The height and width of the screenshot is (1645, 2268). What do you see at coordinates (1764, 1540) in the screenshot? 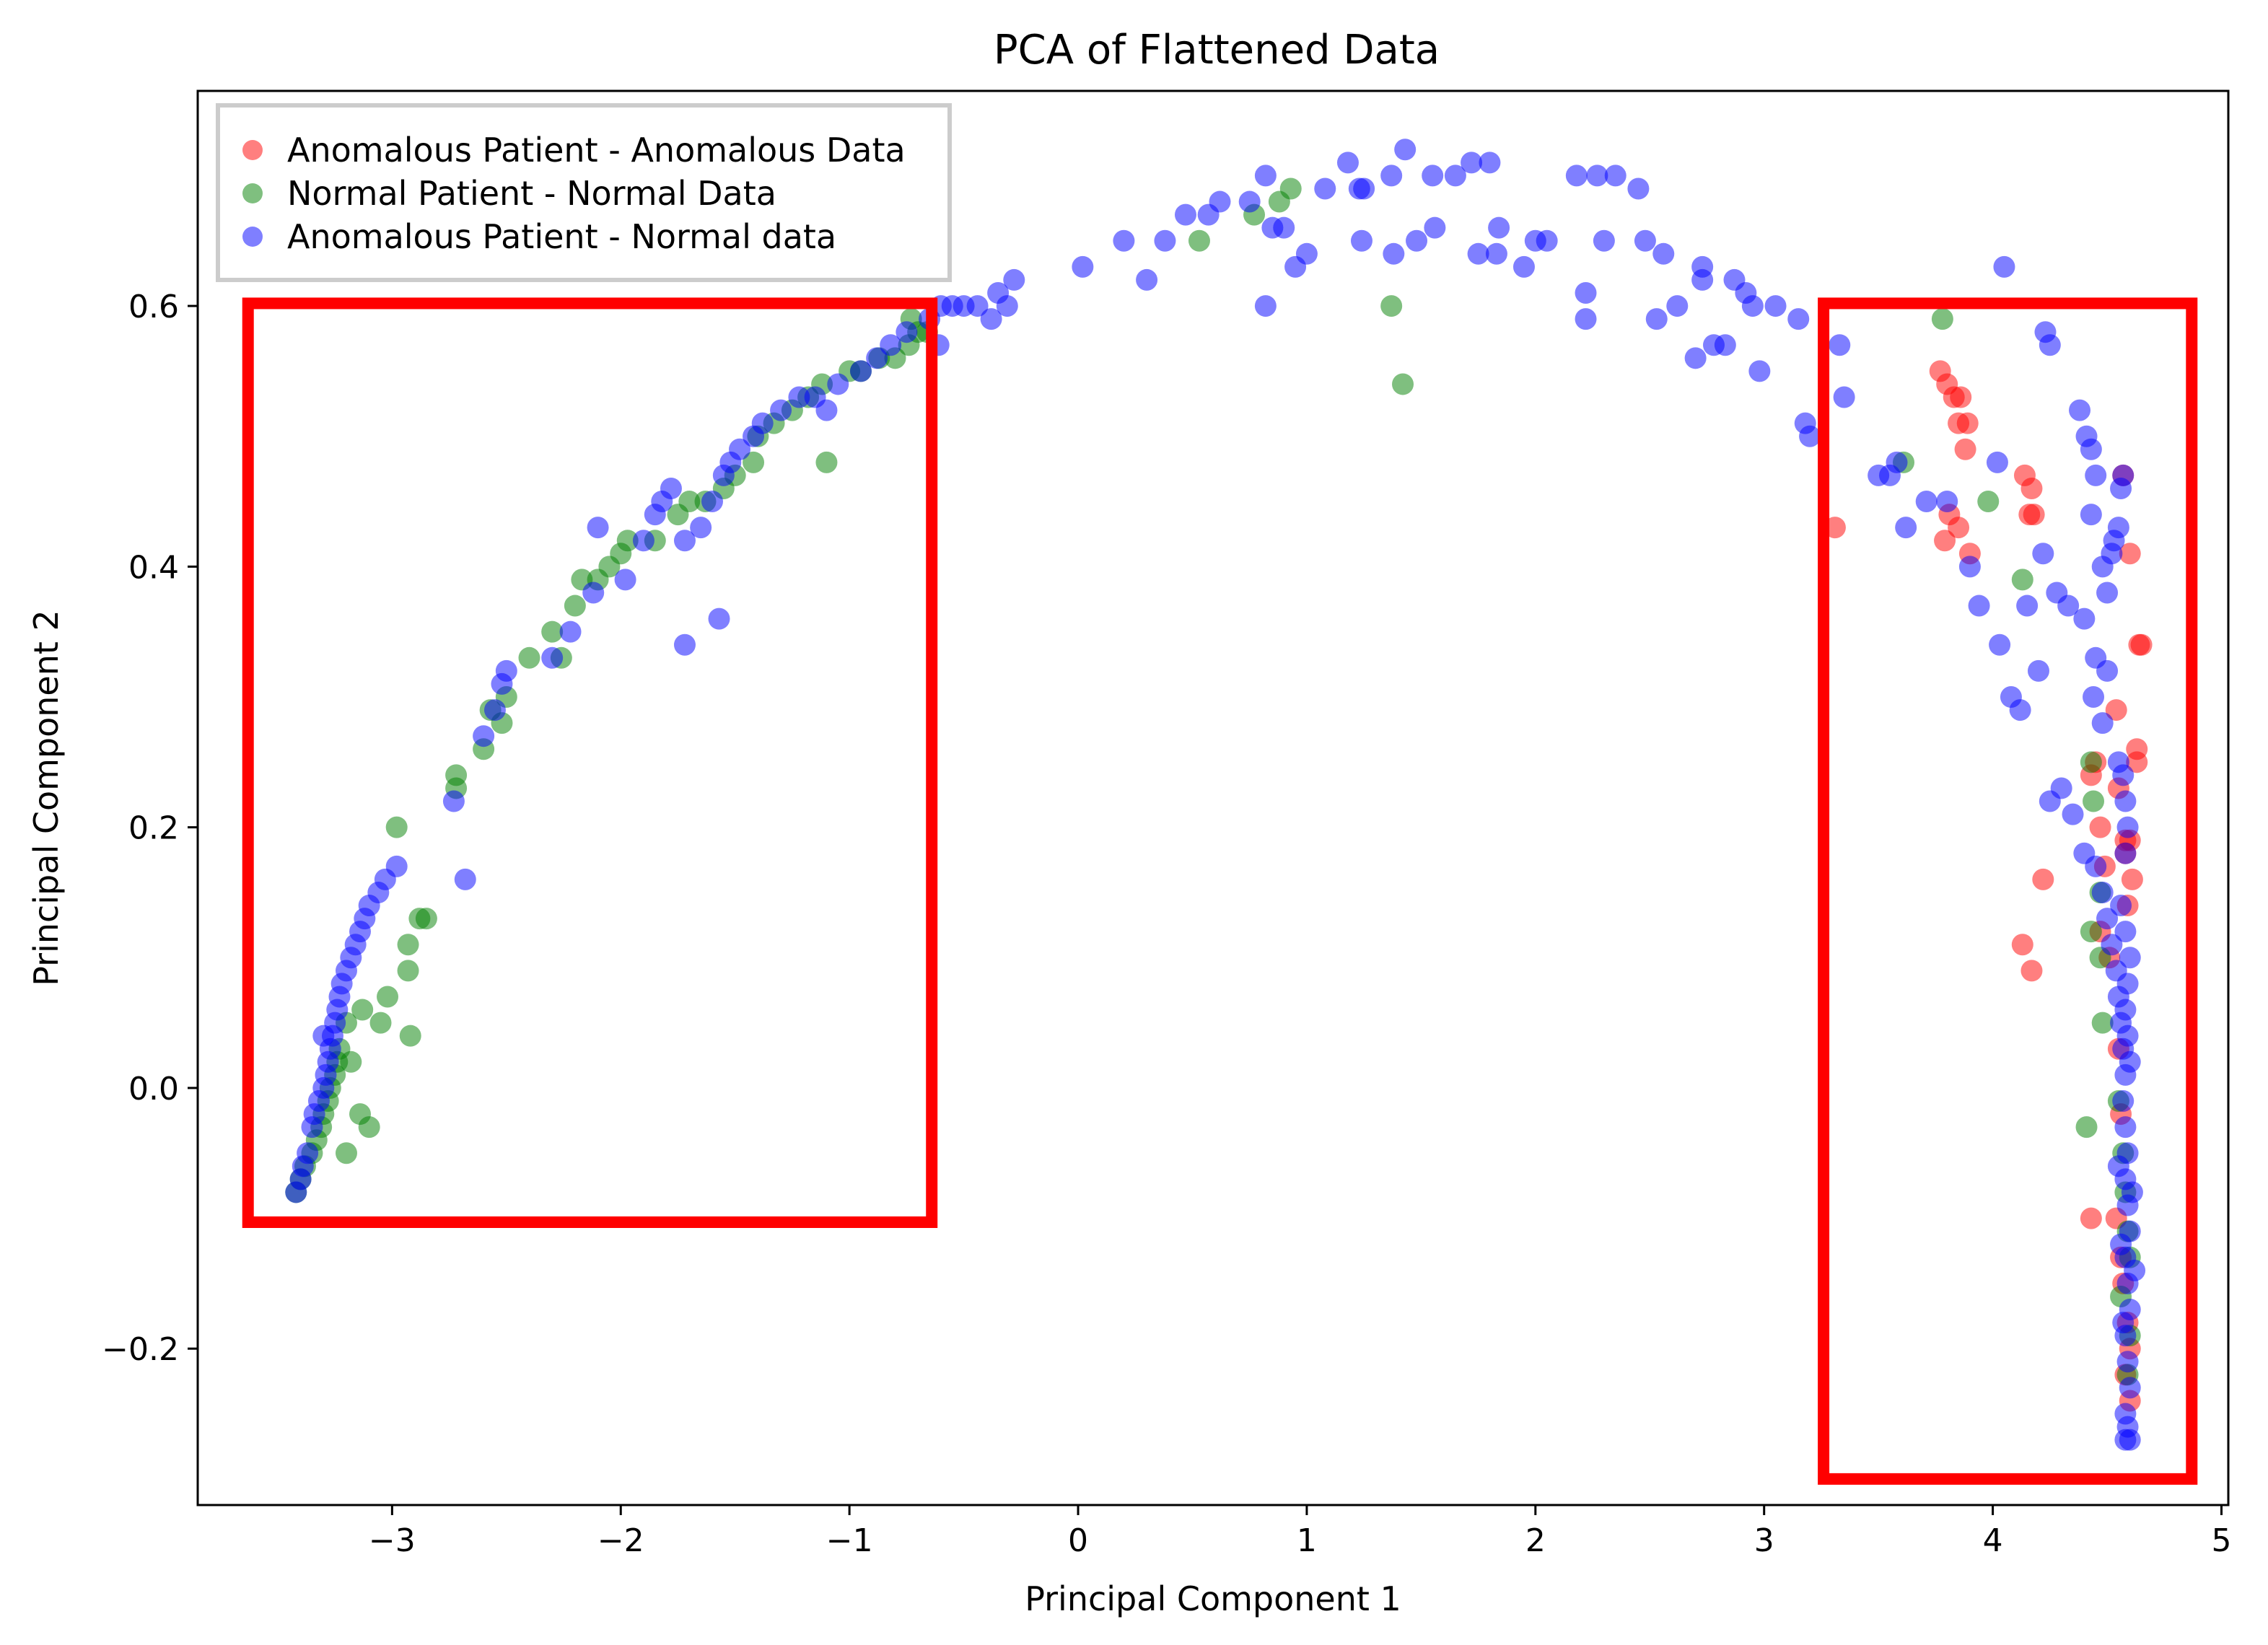
I see `x-tick-label: 3` at bounding box center [1764, 1540].